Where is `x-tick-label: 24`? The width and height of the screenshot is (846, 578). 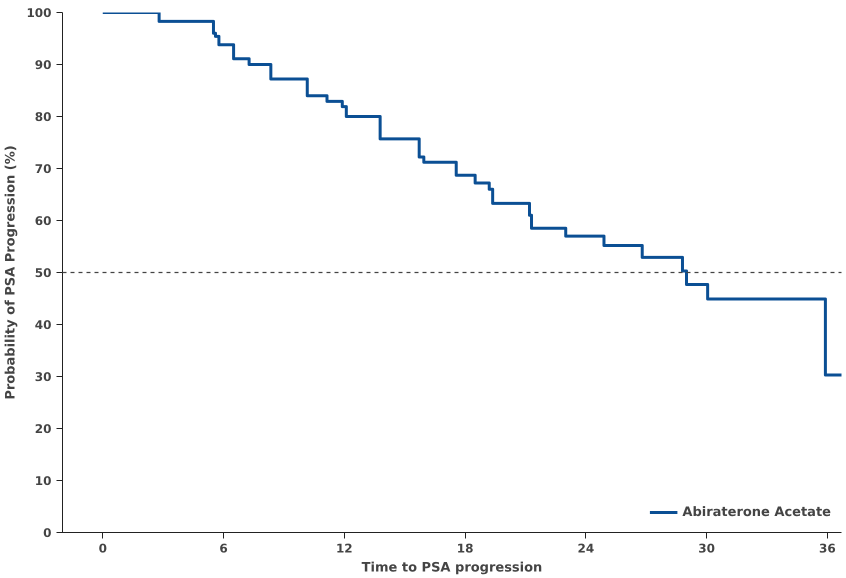 x-tick-label: 24 is located at coordinates (586, 549).